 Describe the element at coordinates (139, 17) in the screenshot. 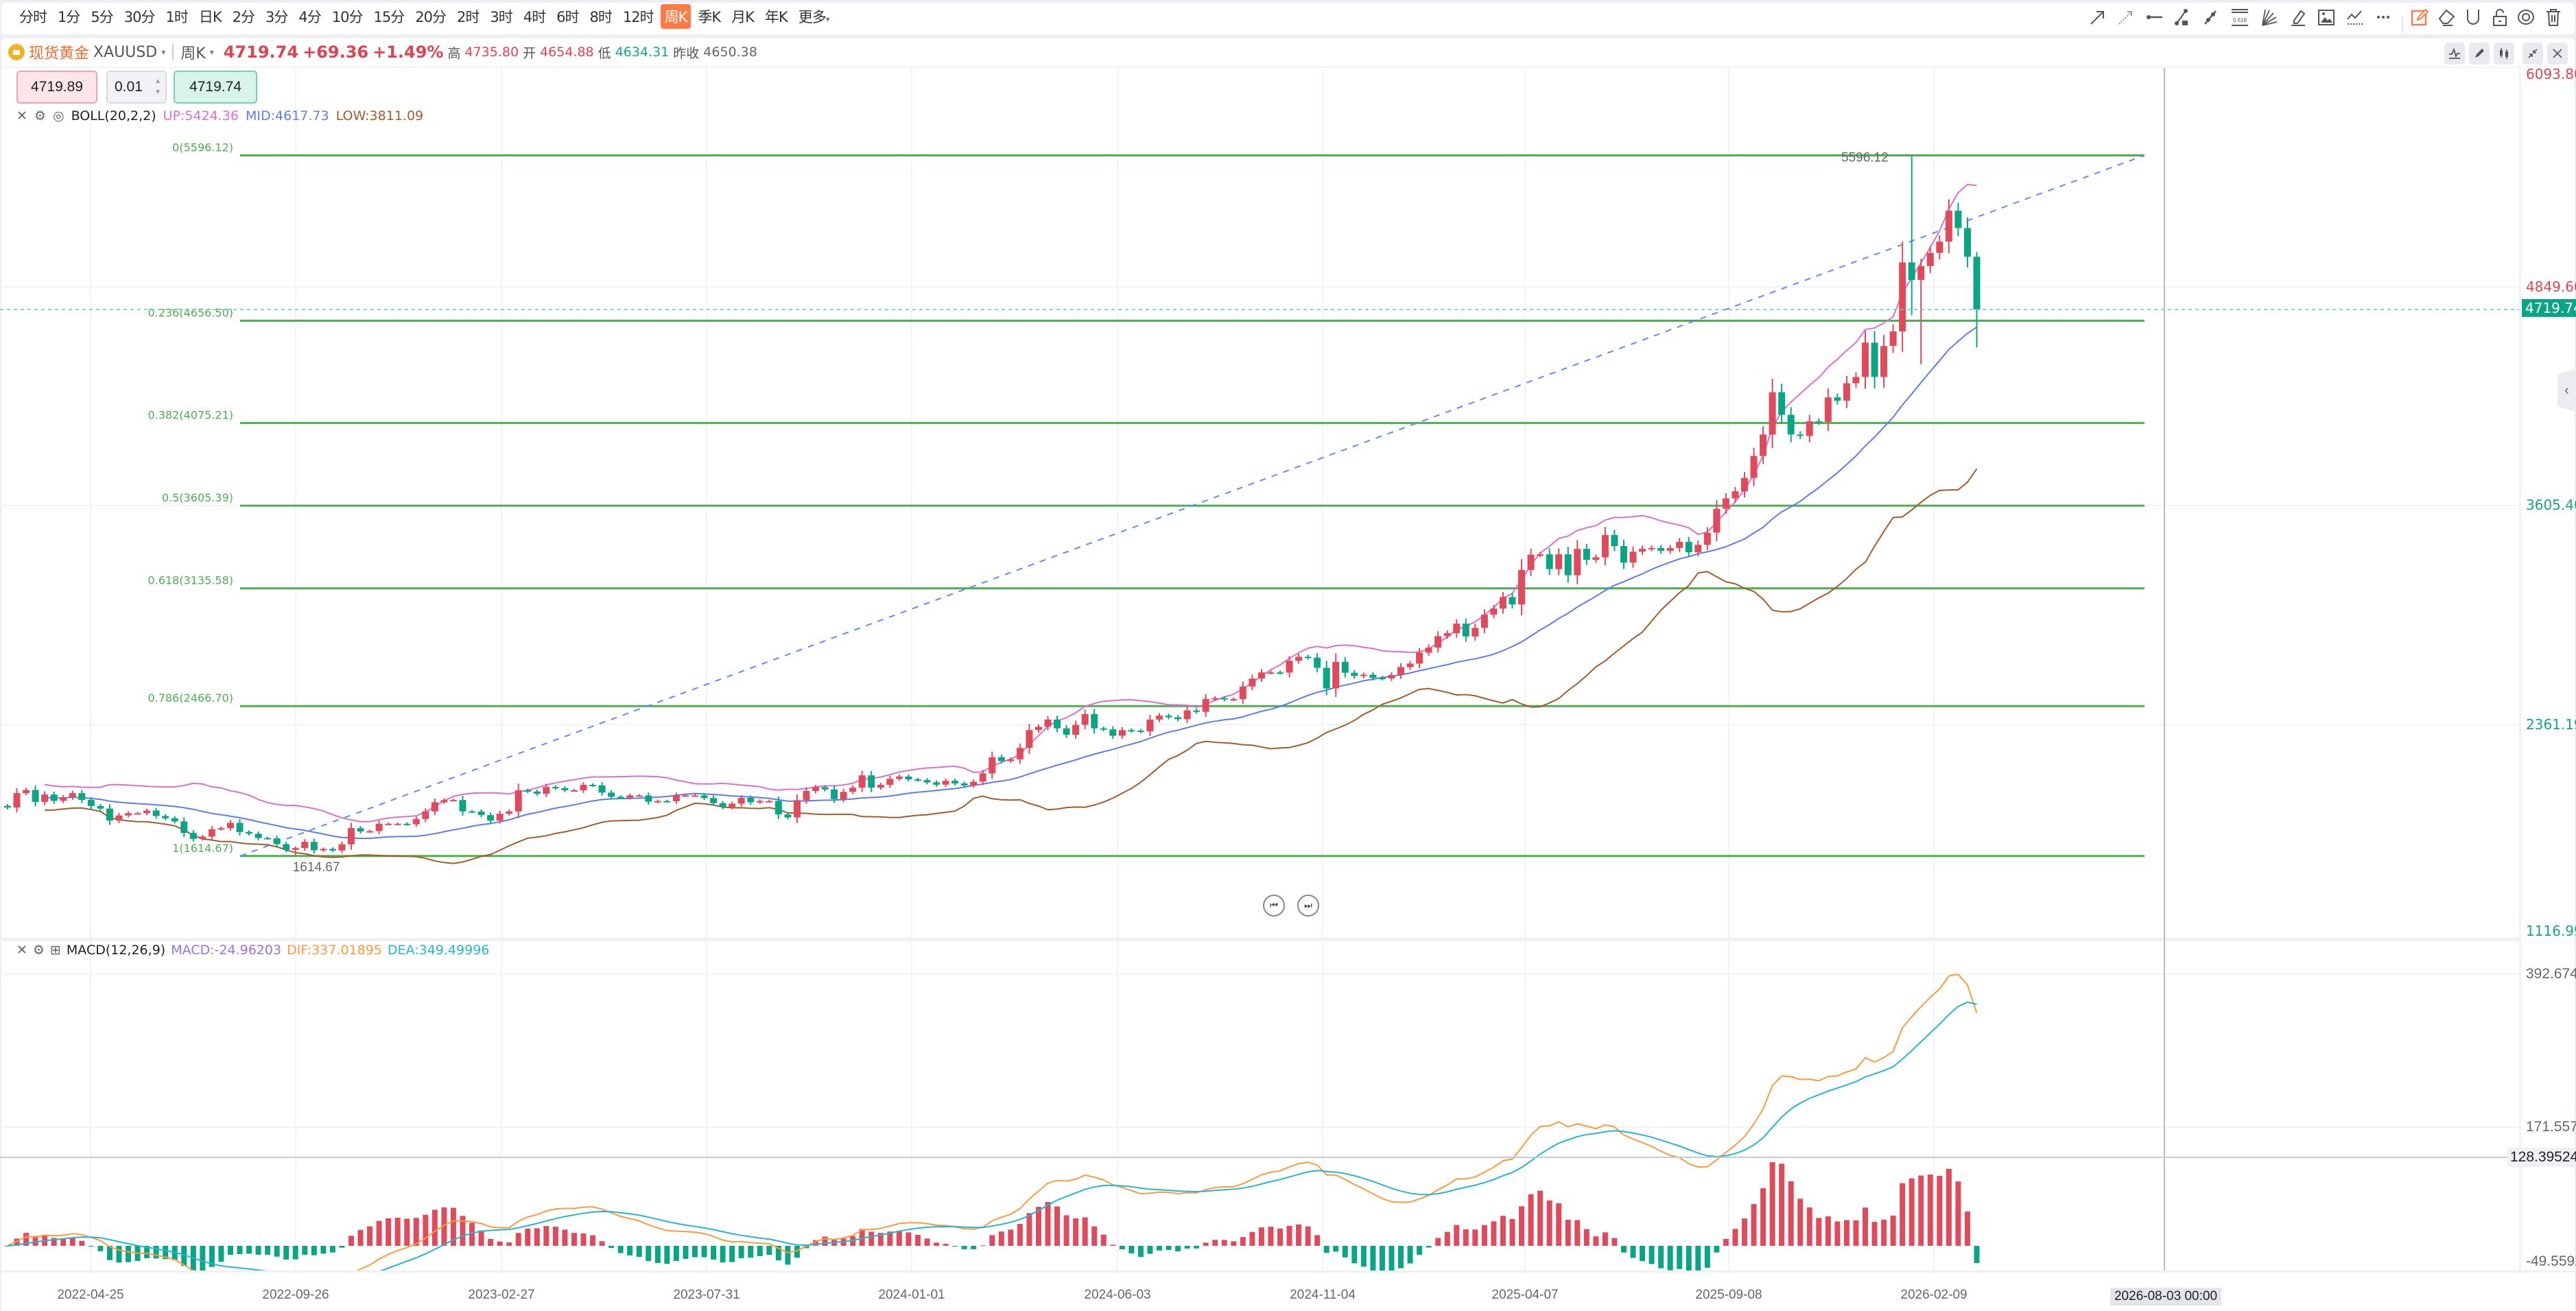

I see `period-30m: 30分` at that location.